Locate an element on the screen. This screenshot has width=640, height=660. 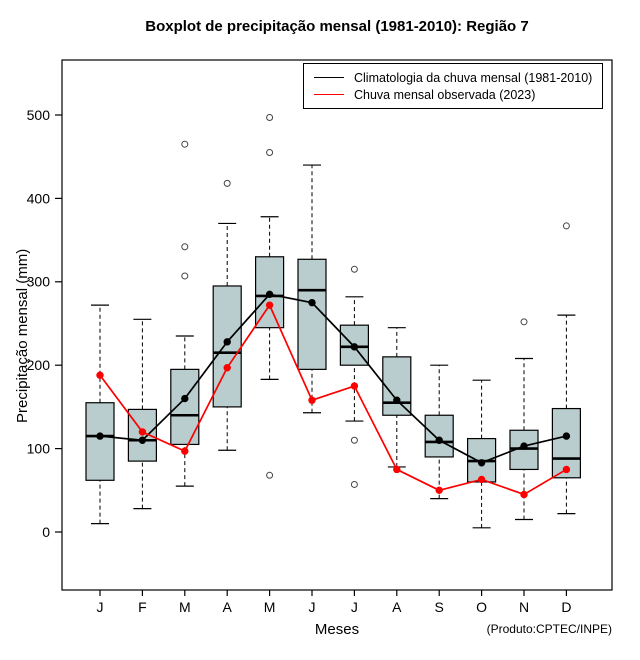
x-tick-label: F is located at coordinates (142, 607).